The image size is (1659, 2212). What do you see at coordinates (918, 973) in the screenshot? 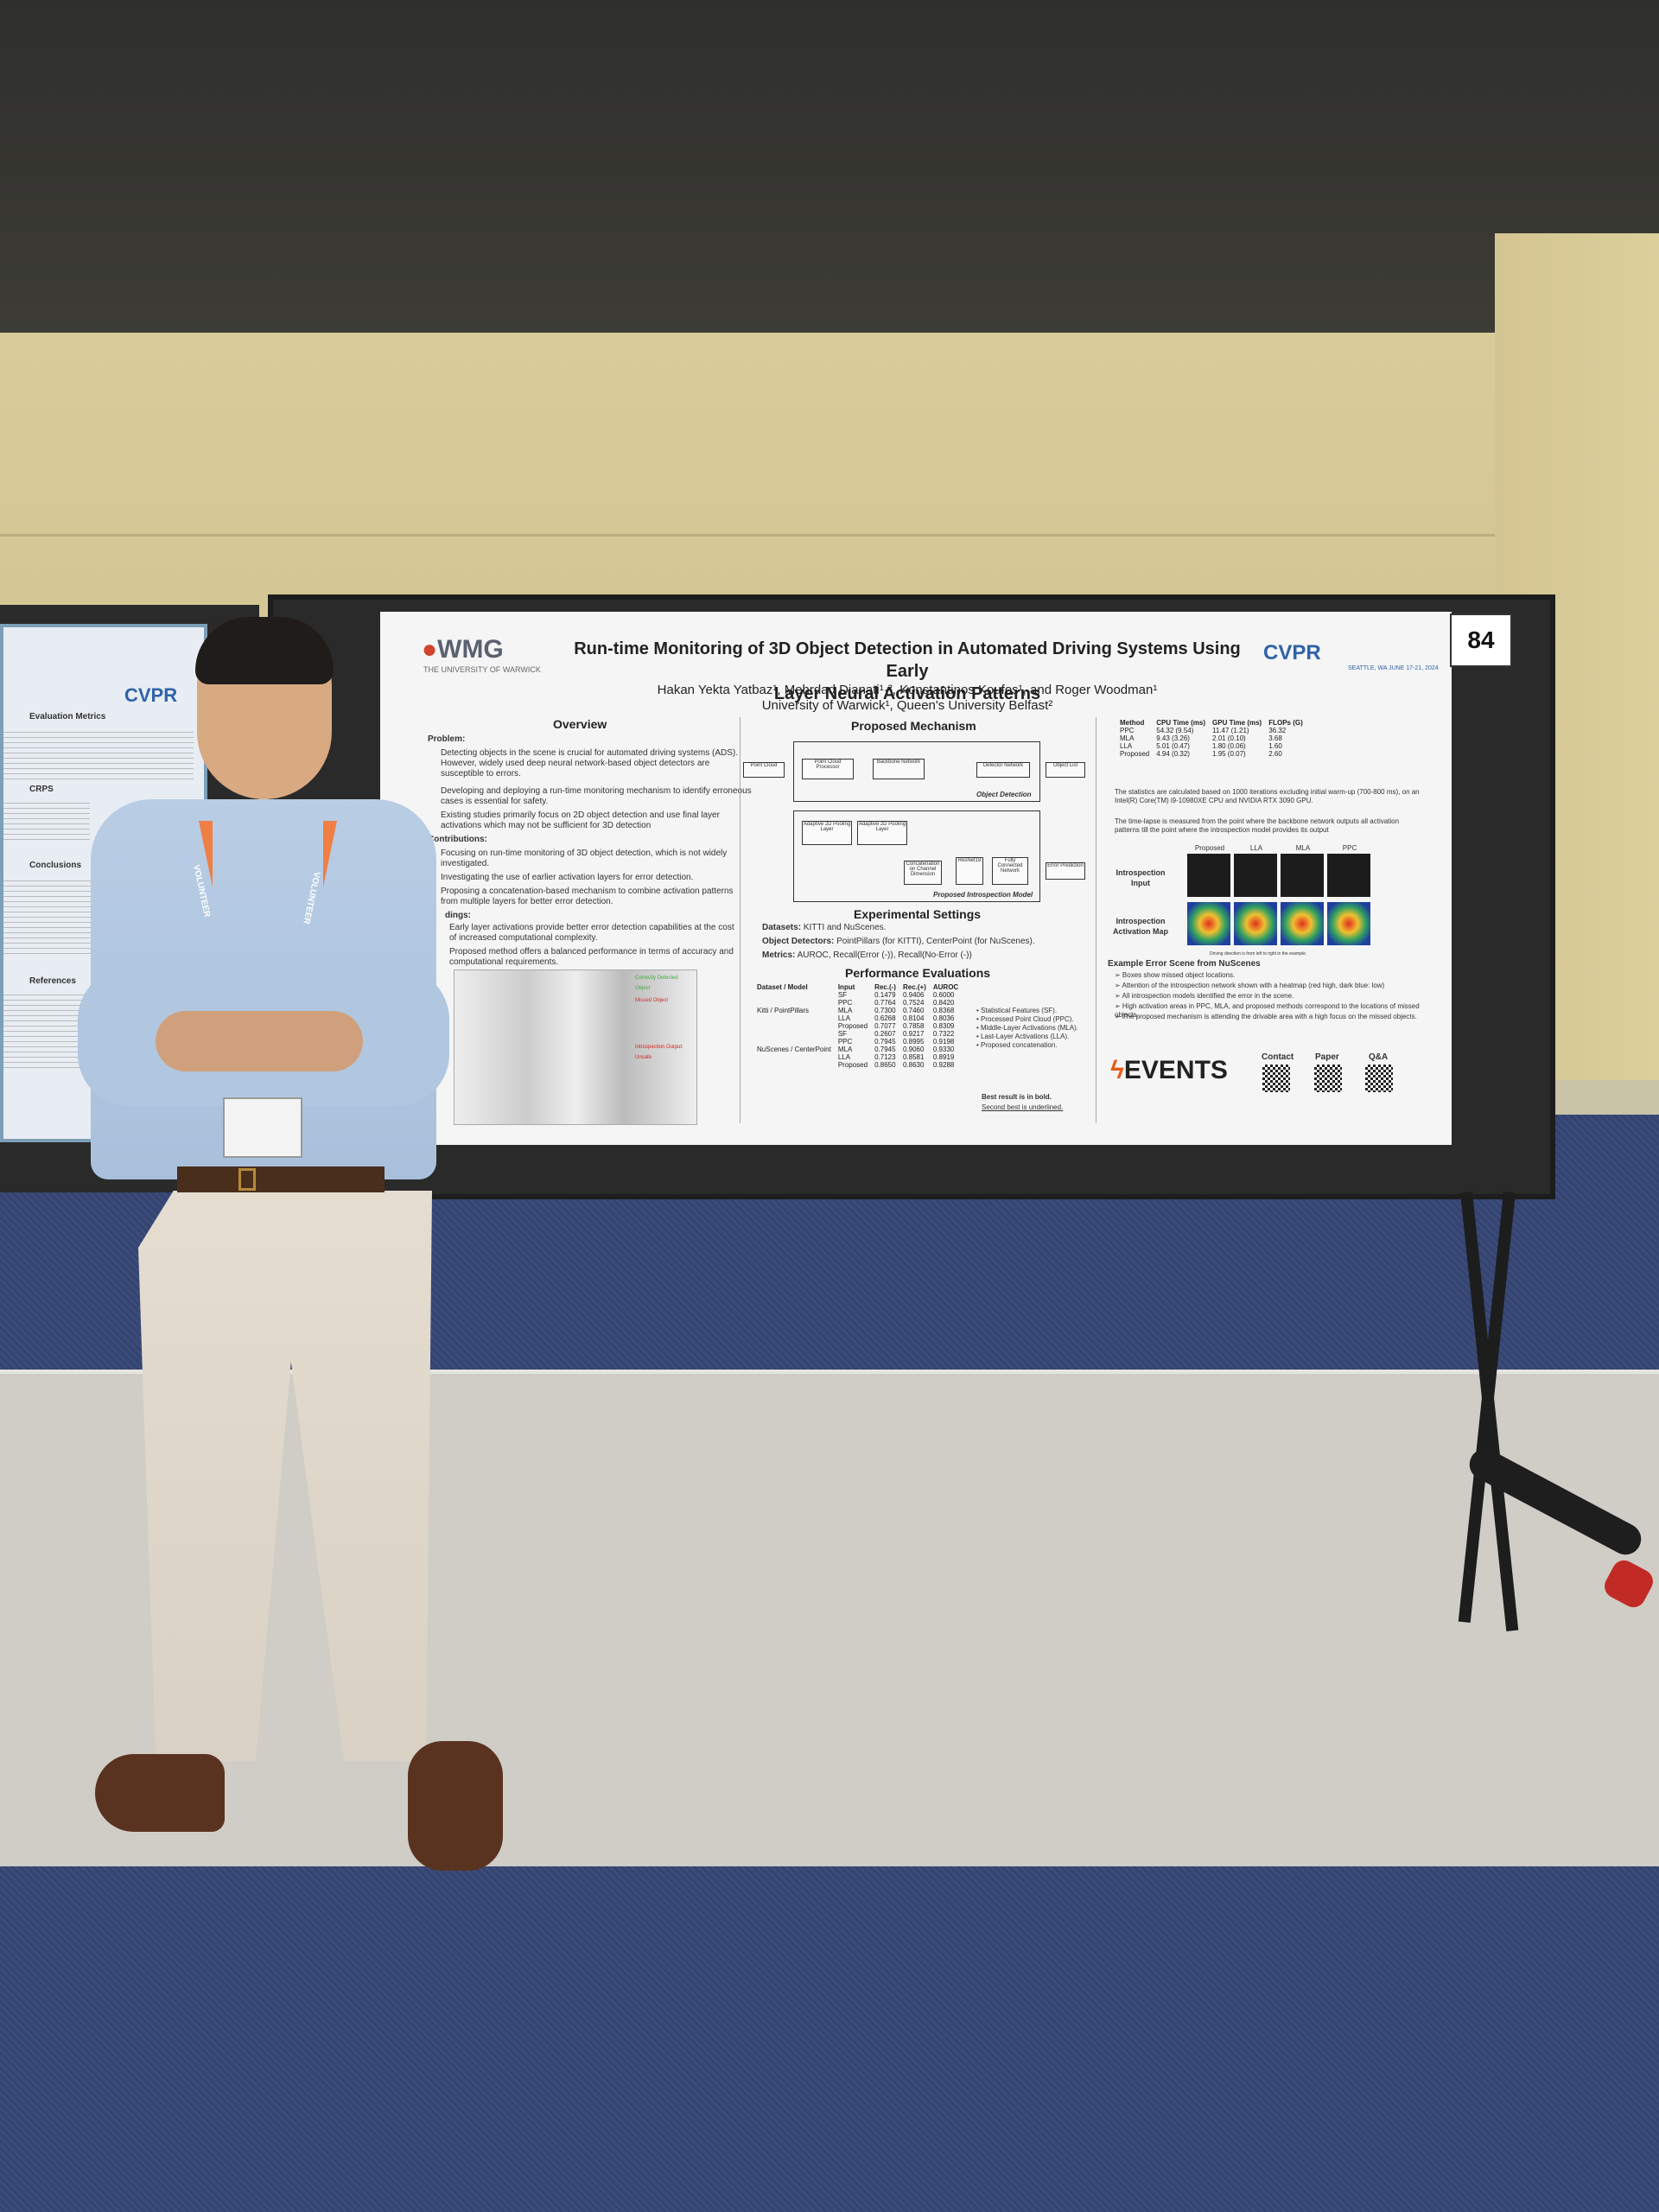
I see `performance-heading: Performance Evaluations` at bounding box center [918, 973].